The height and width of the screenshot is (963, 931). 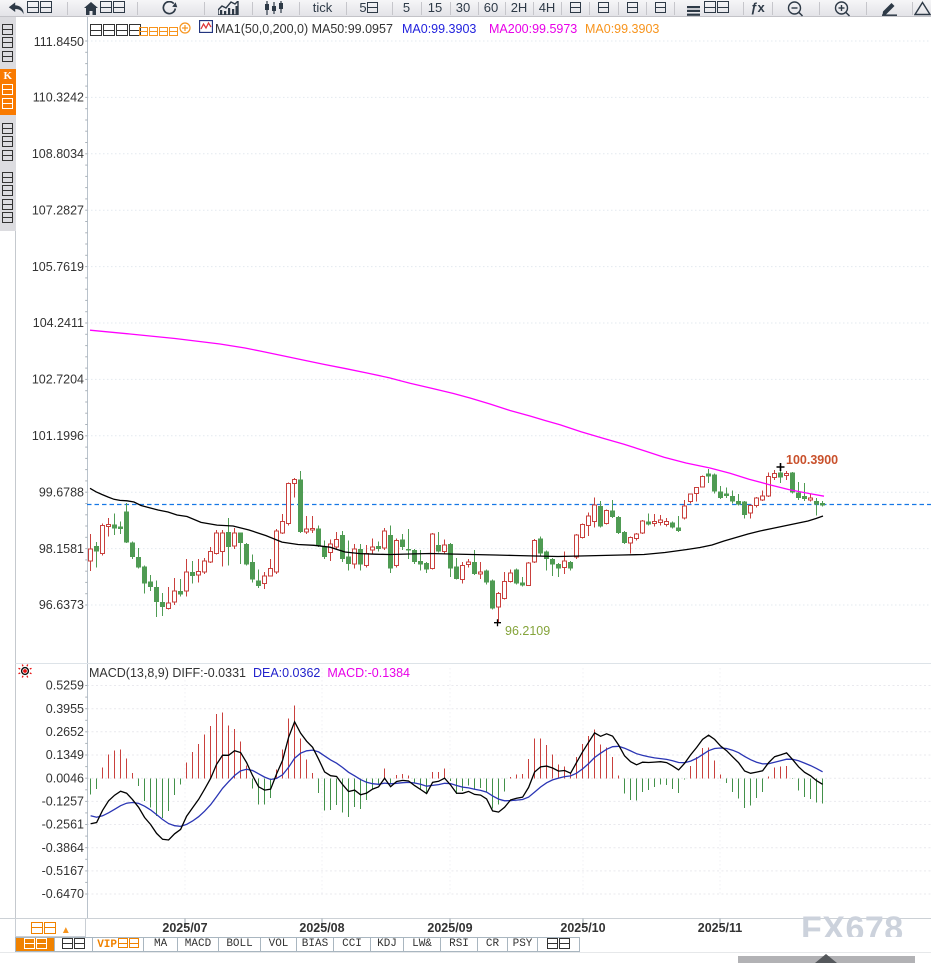 I want to click on svg-text: 105.7619, so click(x=58, y=267).